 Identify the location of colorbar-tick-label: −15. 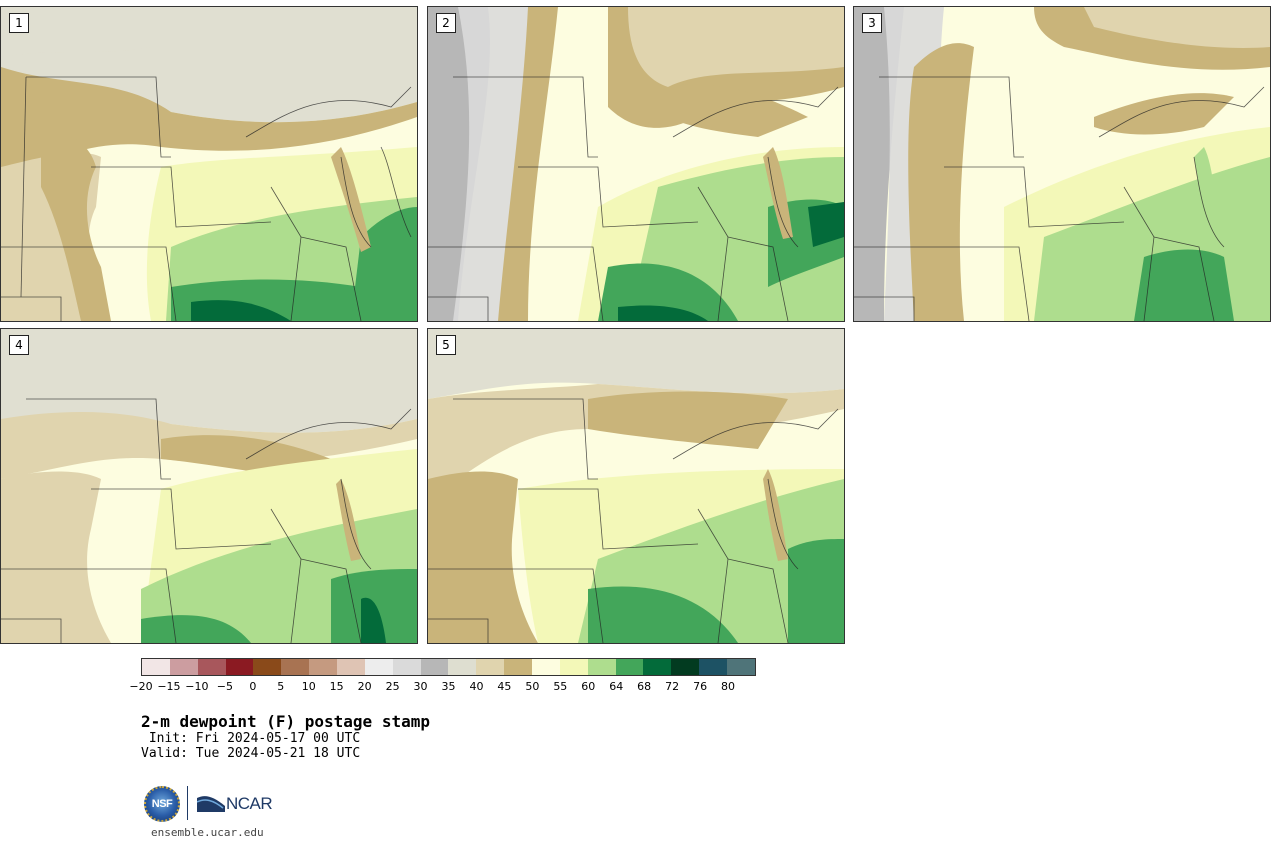
(169, 686).